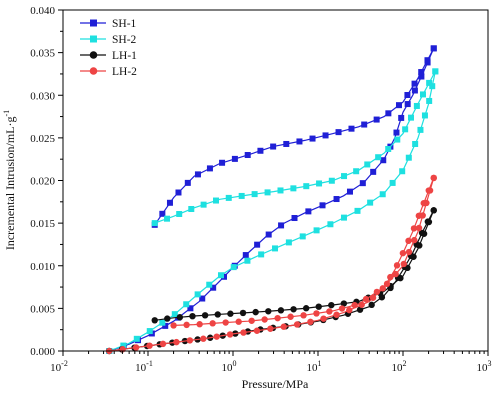  I want to click on legend-marker, so click(93, 71).